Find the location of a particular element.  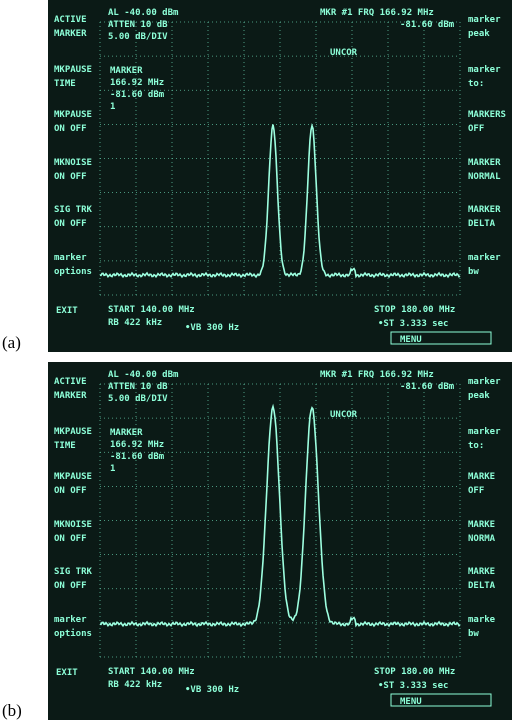

softkey-label: marke is located at coordinates (482, 620).